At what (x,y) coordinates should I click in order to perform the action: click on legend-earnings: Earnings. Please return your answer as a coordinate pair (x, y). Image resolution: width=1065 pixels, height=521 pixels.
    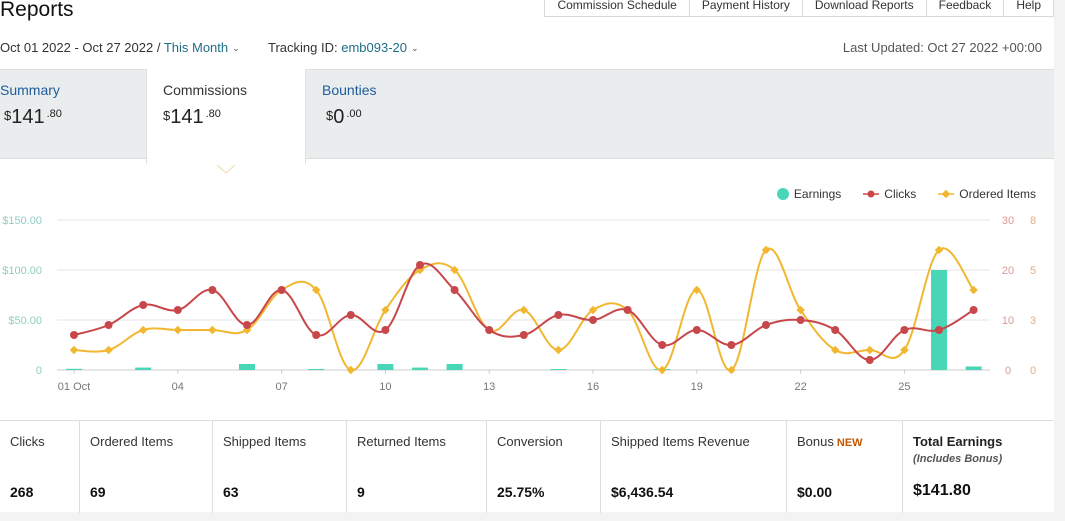
    Looking at the image, I should click on (809, 194).